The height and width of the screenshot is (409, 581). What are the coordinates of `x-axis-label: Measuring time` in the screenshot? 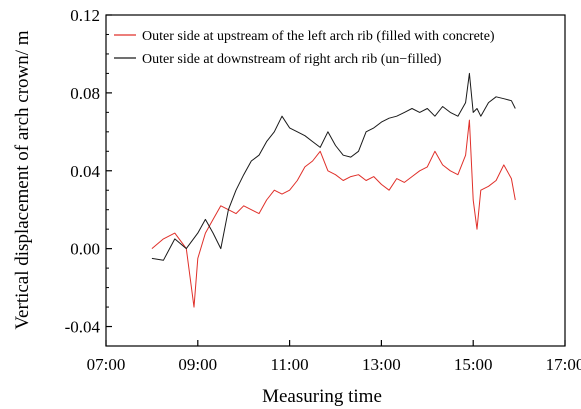 It's located at (322, 396).